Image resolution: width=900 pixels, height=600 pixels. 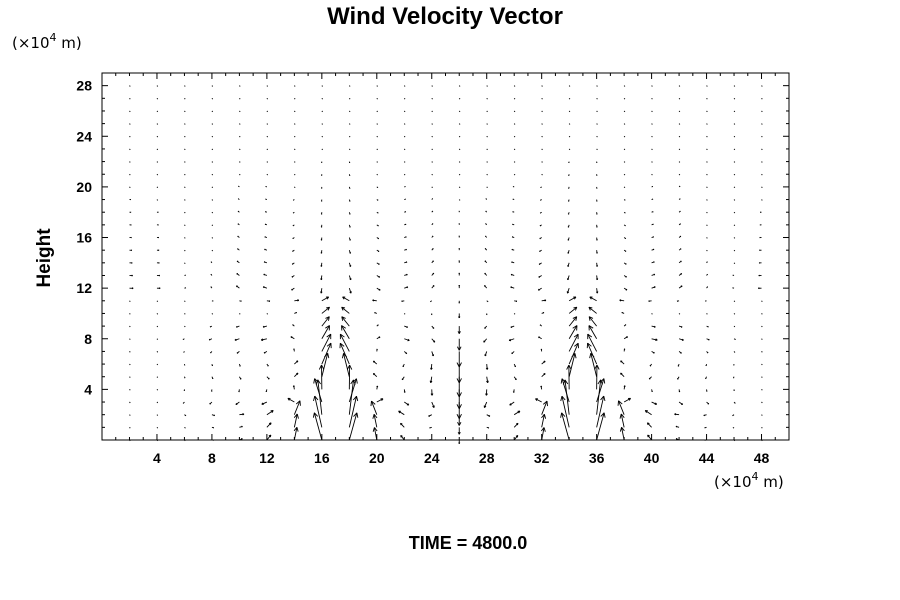 I want to click on x-tick-label: 48, so click(x=762, y=458).